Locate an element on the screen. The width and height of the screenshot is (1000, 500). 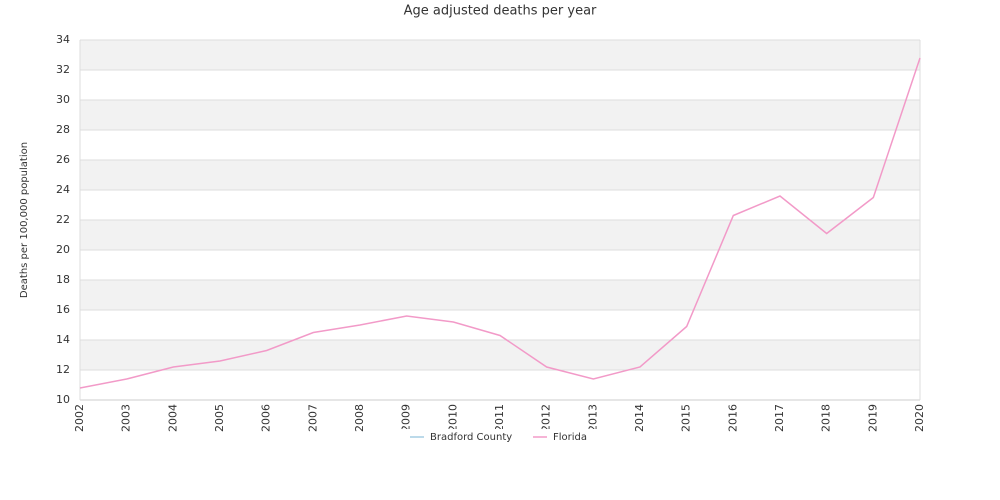
x-tick-label: 2011 is located at coordinates (499, 418).